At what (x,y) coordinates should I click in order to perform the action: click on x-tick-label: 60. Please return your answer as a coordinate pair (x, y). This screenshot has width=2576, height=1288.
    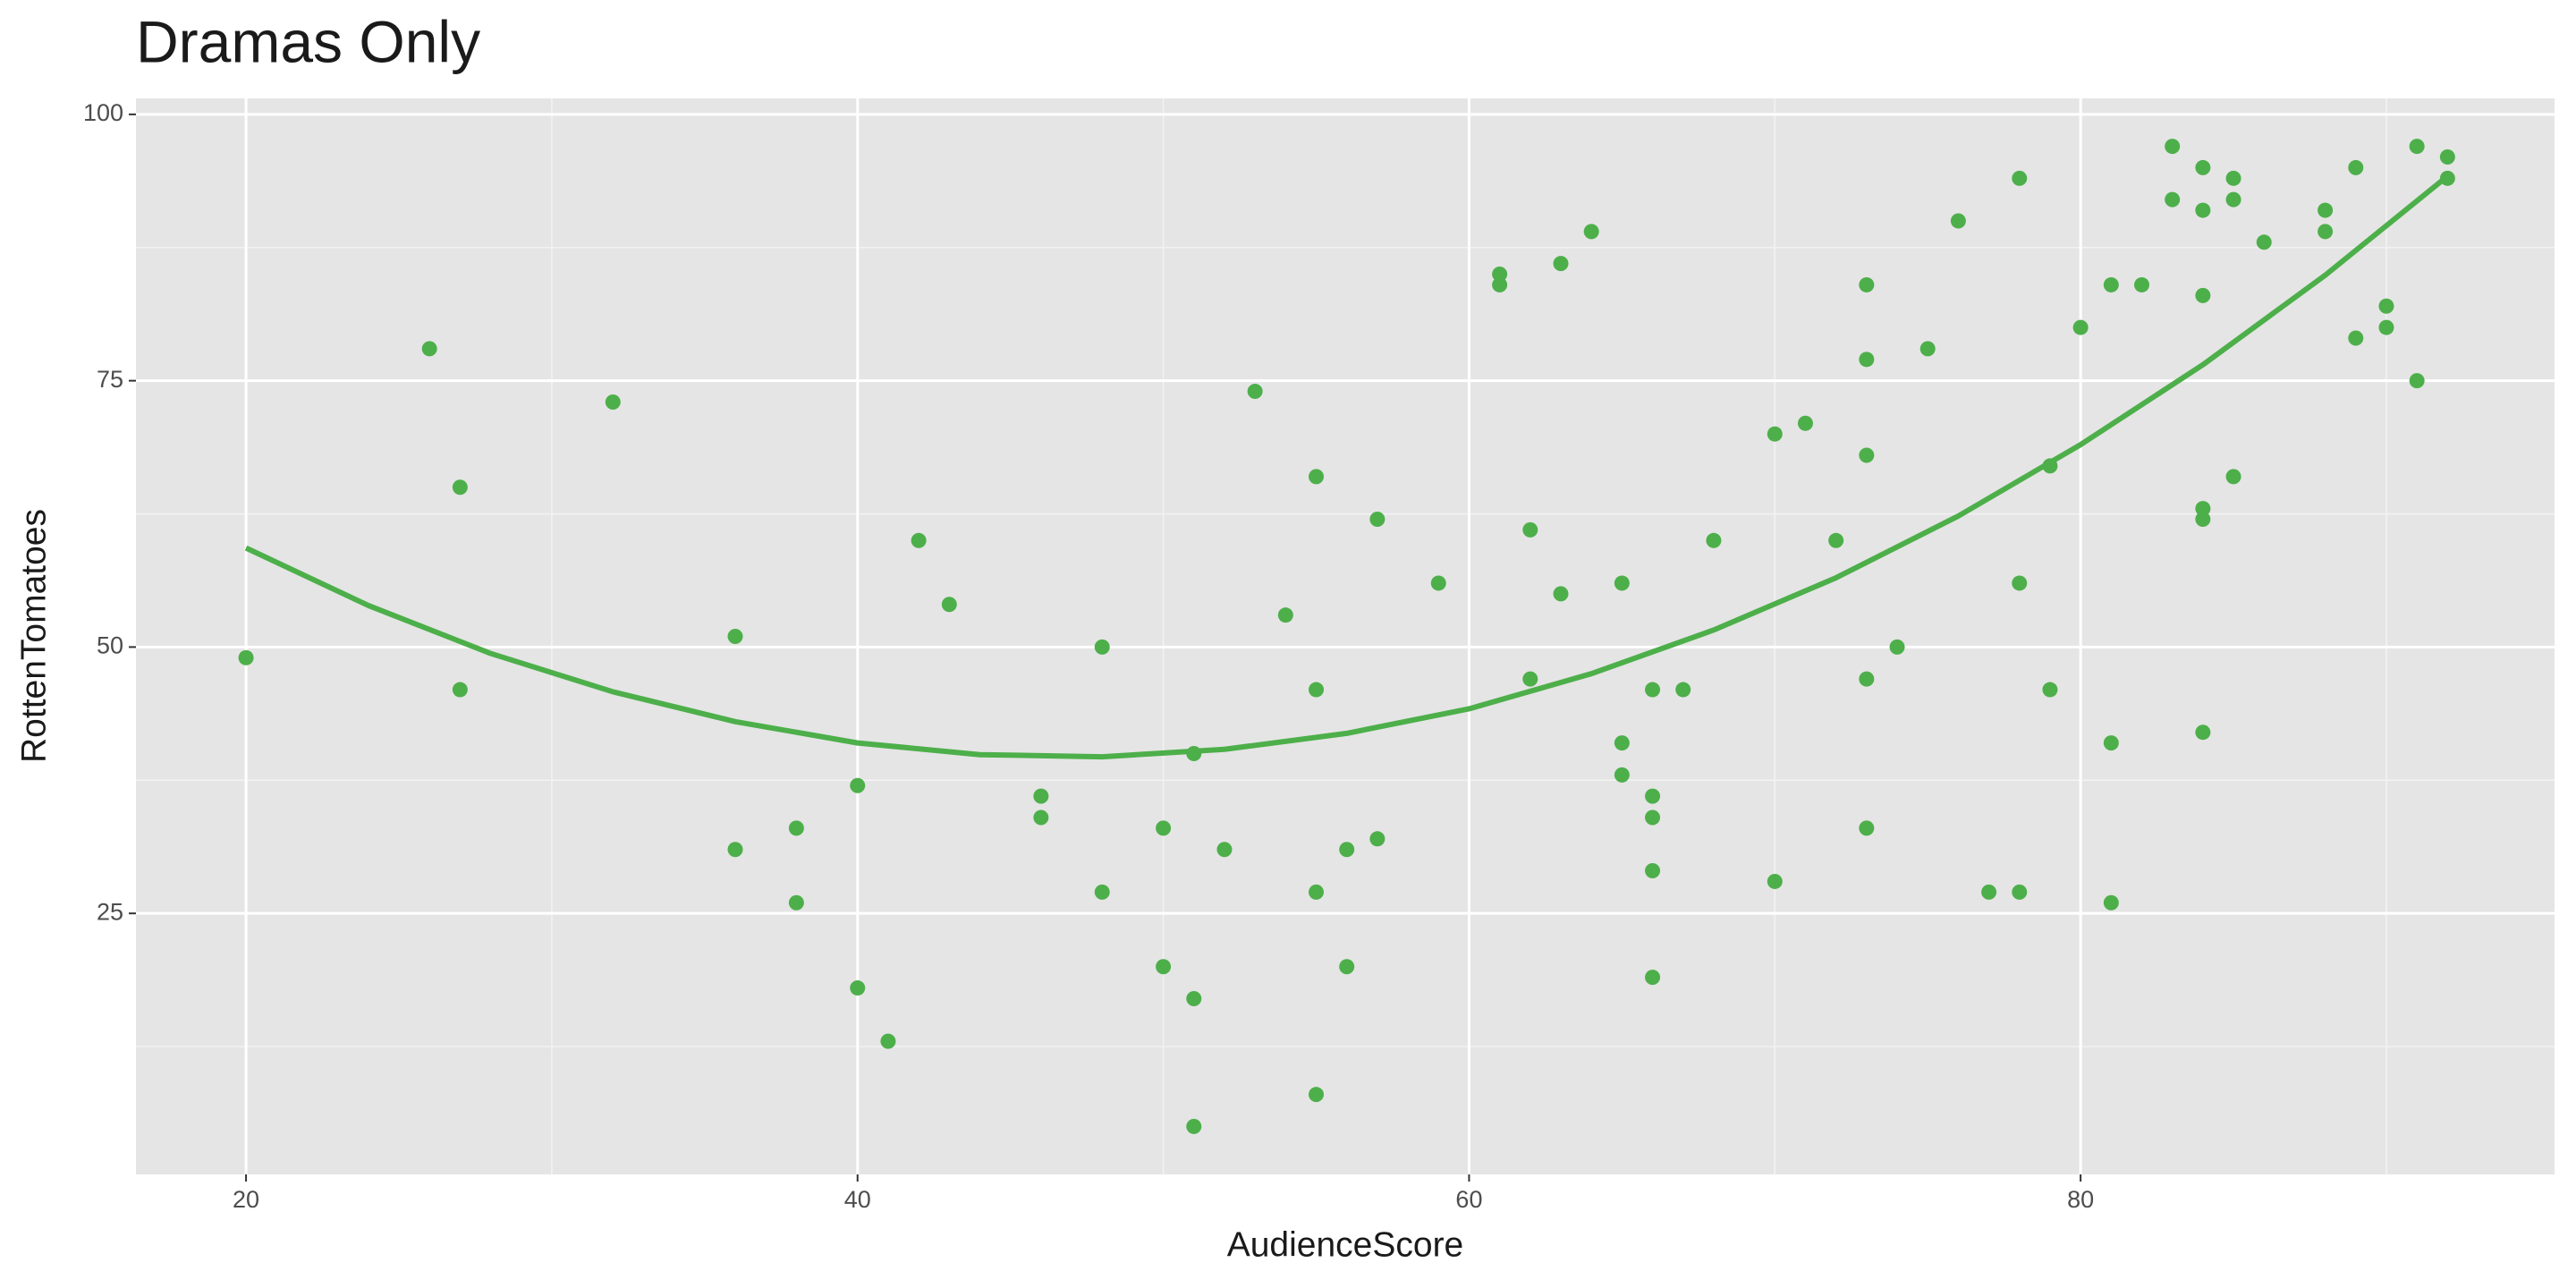
    Looking at the image, I should click on (1468, 1199).